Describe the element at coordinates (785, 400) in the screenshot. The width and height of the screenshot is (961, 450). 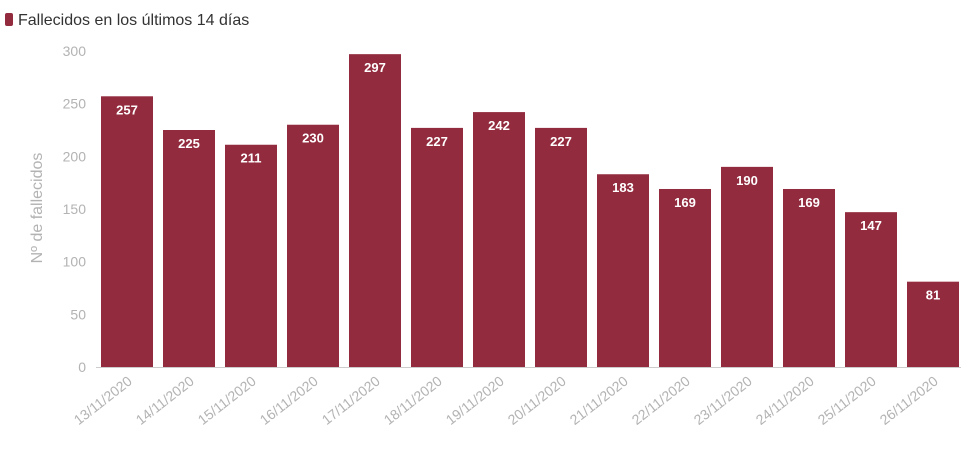
I see `x-tick-label: 24/11/2020` at that location.